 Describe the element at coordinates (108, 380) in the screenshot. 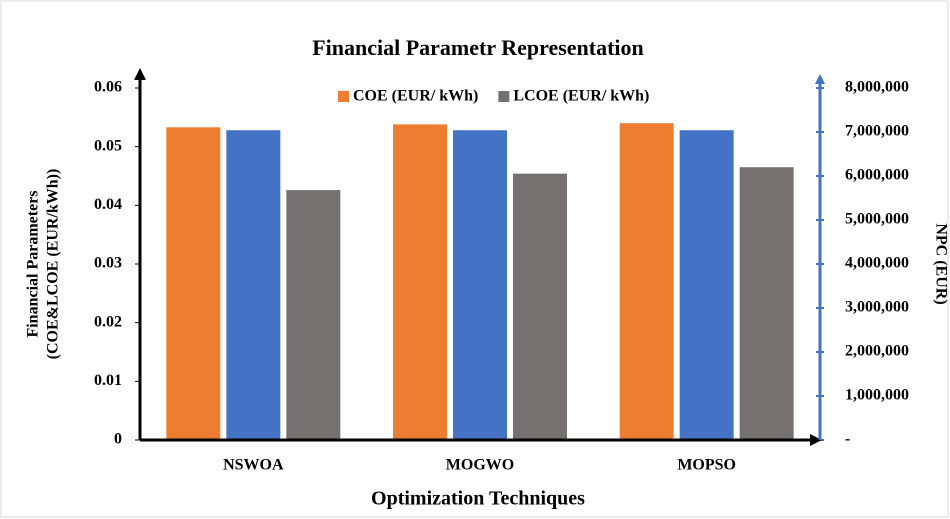

I see `y-tick-label: 0.01` at that location.